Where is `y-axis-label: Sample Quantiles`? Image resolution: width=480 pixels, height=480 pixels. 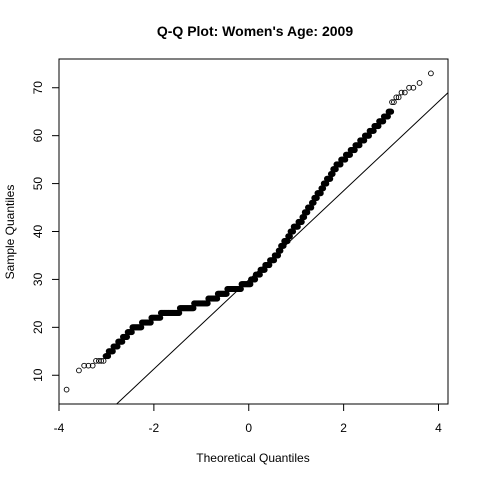 y-axis-label: Sample Quantiles is located at coordinates (10, 232).